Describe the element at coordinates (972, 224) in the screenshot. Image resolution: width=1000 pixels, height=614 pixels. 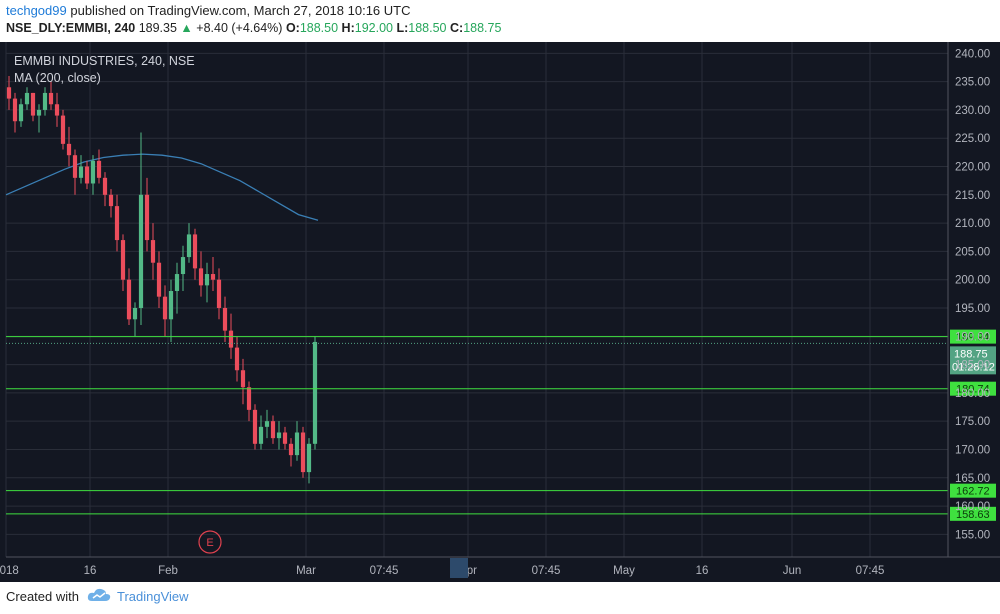
I see `y-tick-label: 210.00` at that location.